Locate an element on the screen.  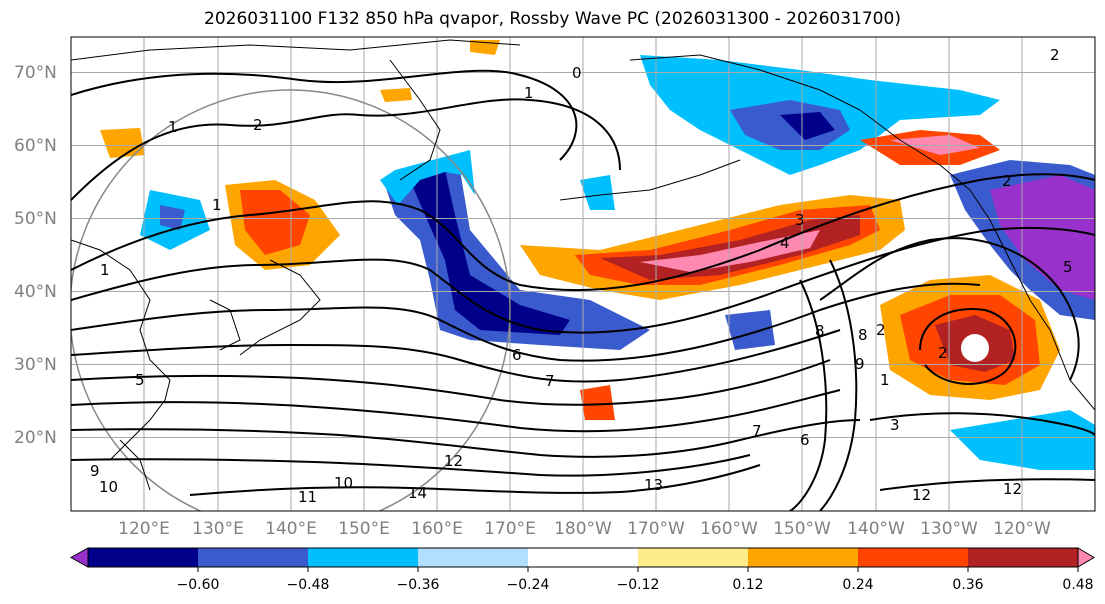
colorbar-tick-label: −0.48 is located at coordinates (308, 585).